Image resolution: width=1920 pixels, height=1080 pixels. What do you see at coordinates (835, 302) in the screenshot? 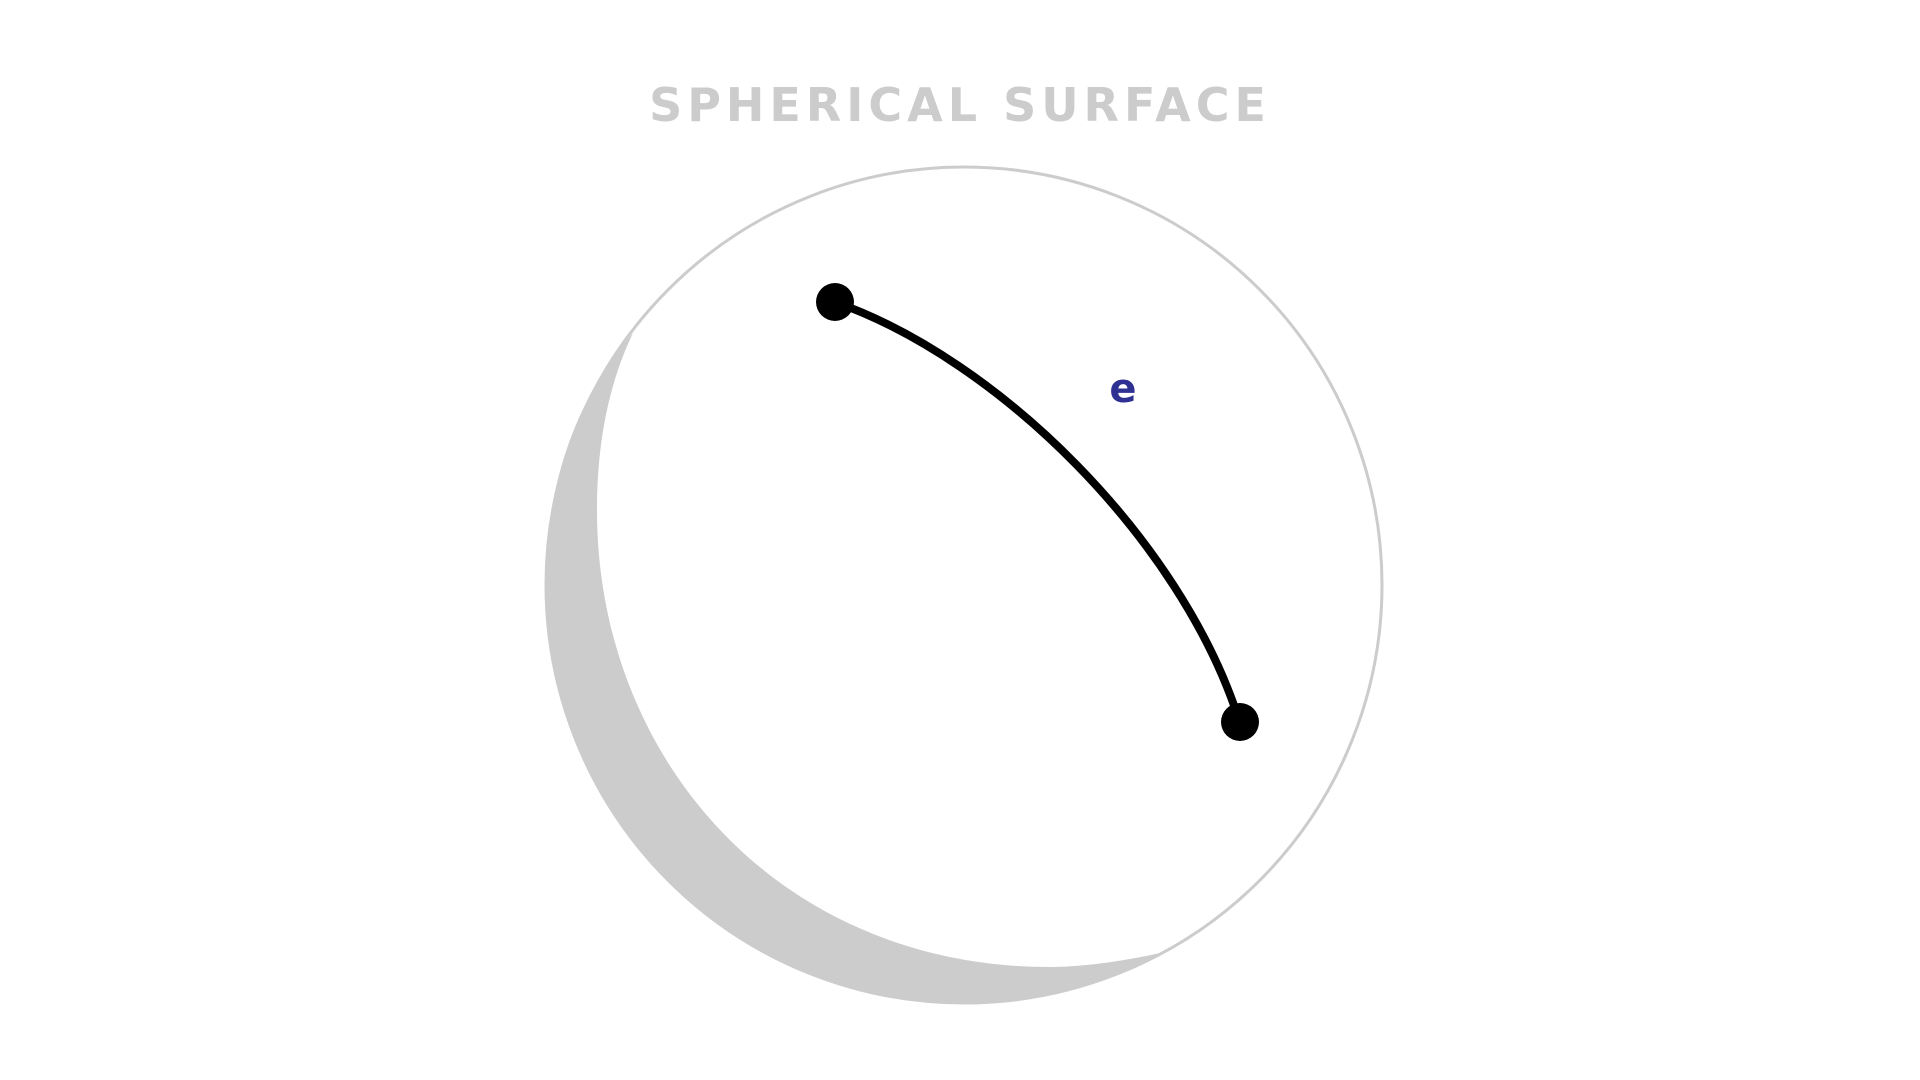
I see `vertex-top` at bounding box center [835, 302].